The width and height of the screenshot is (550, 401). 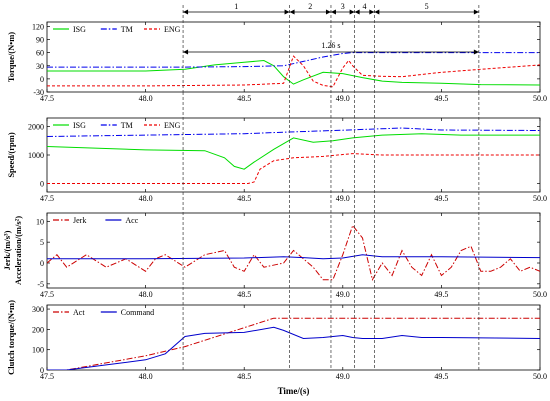 I want to click on series-line-act, so click(x=293, y=343).